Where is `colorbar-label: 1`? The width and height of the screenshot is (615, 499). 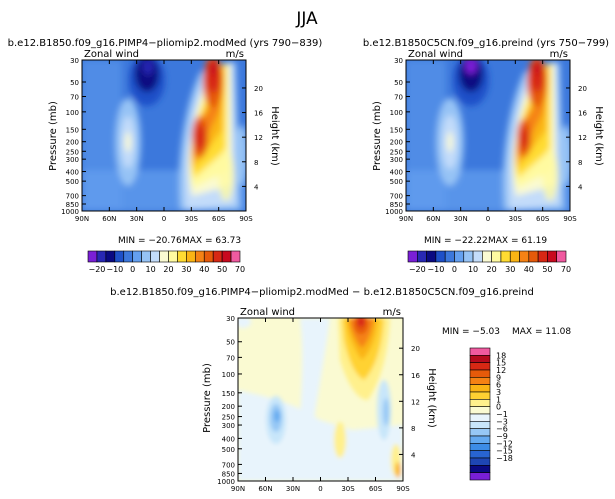 colorbar-label: 1 is located at coordinates (498, 399).